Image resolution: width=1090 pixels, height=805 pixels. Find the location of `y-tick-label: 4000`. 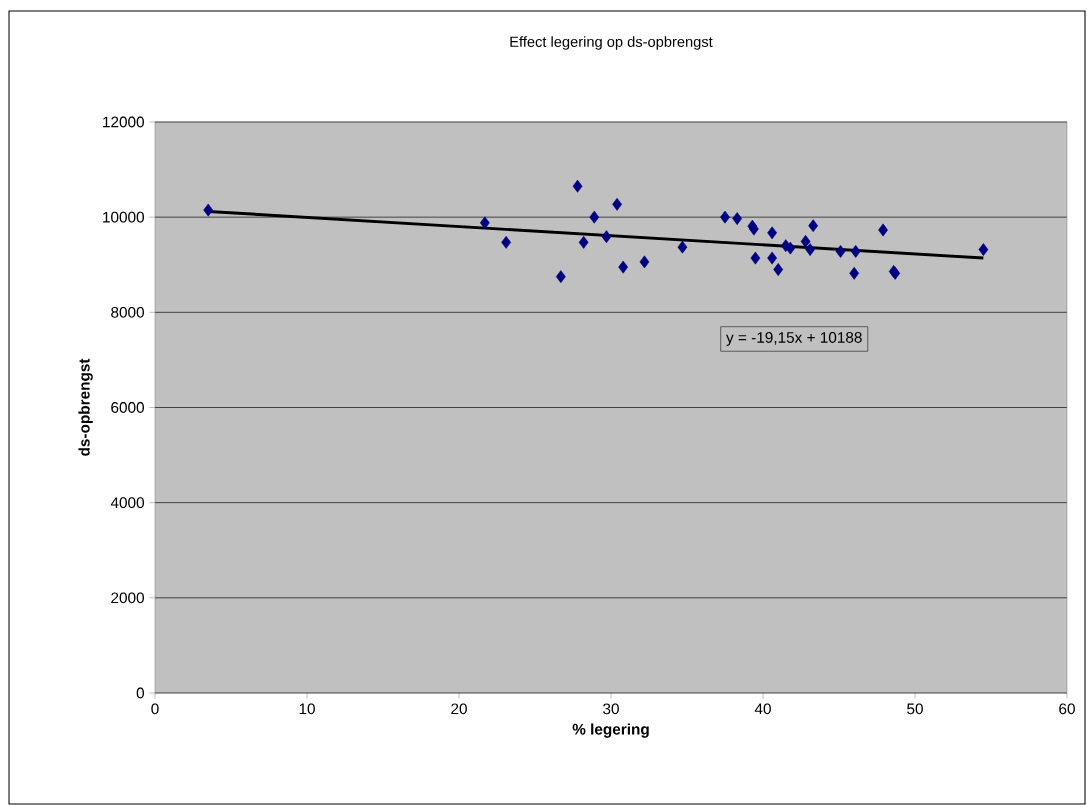

y-tick-label: 4000 is located at coordinates (127, 503).